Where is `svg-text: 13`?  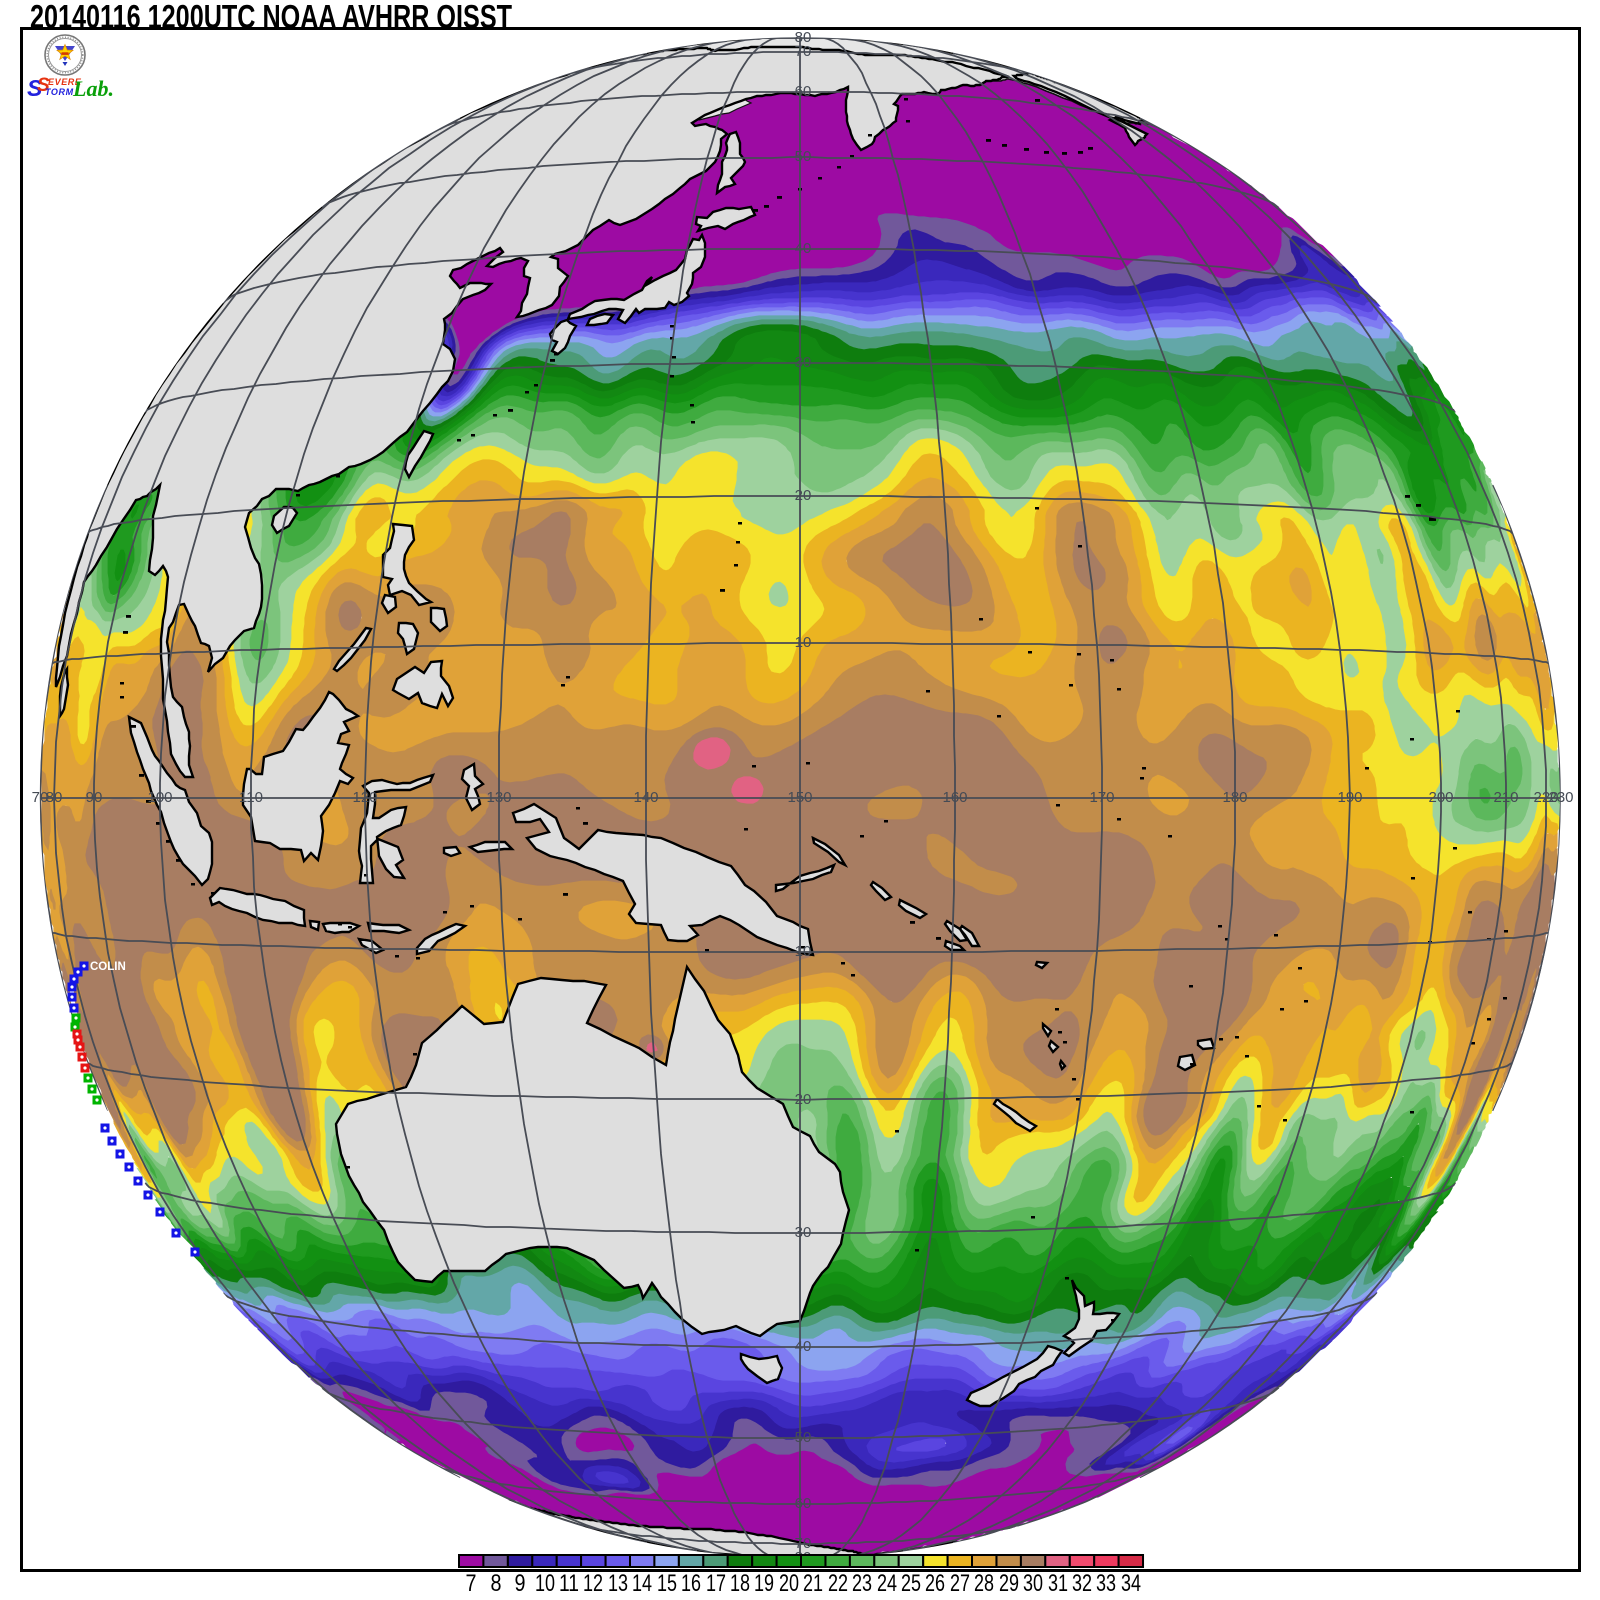
svg-text: 13 is located at coordinates (618, 1583).